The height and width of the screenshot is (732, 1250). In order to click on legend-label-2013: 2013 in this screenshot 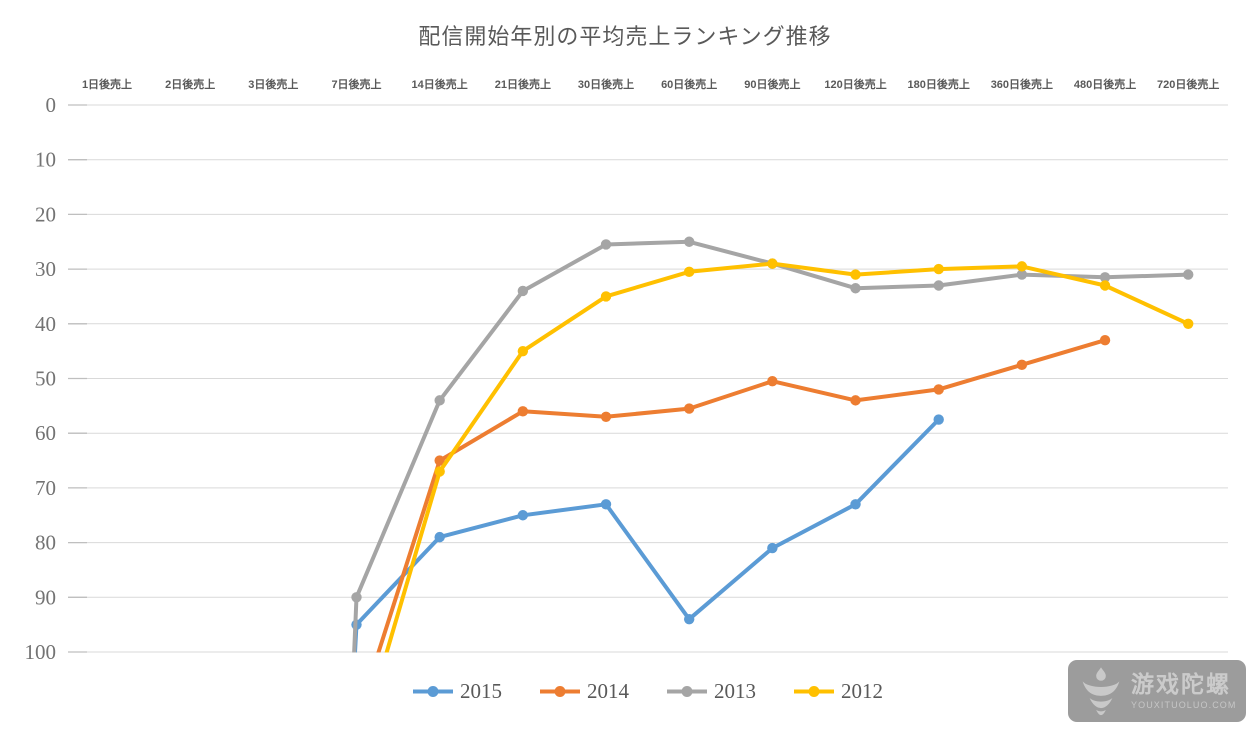, I will do `click(735, 691)`.